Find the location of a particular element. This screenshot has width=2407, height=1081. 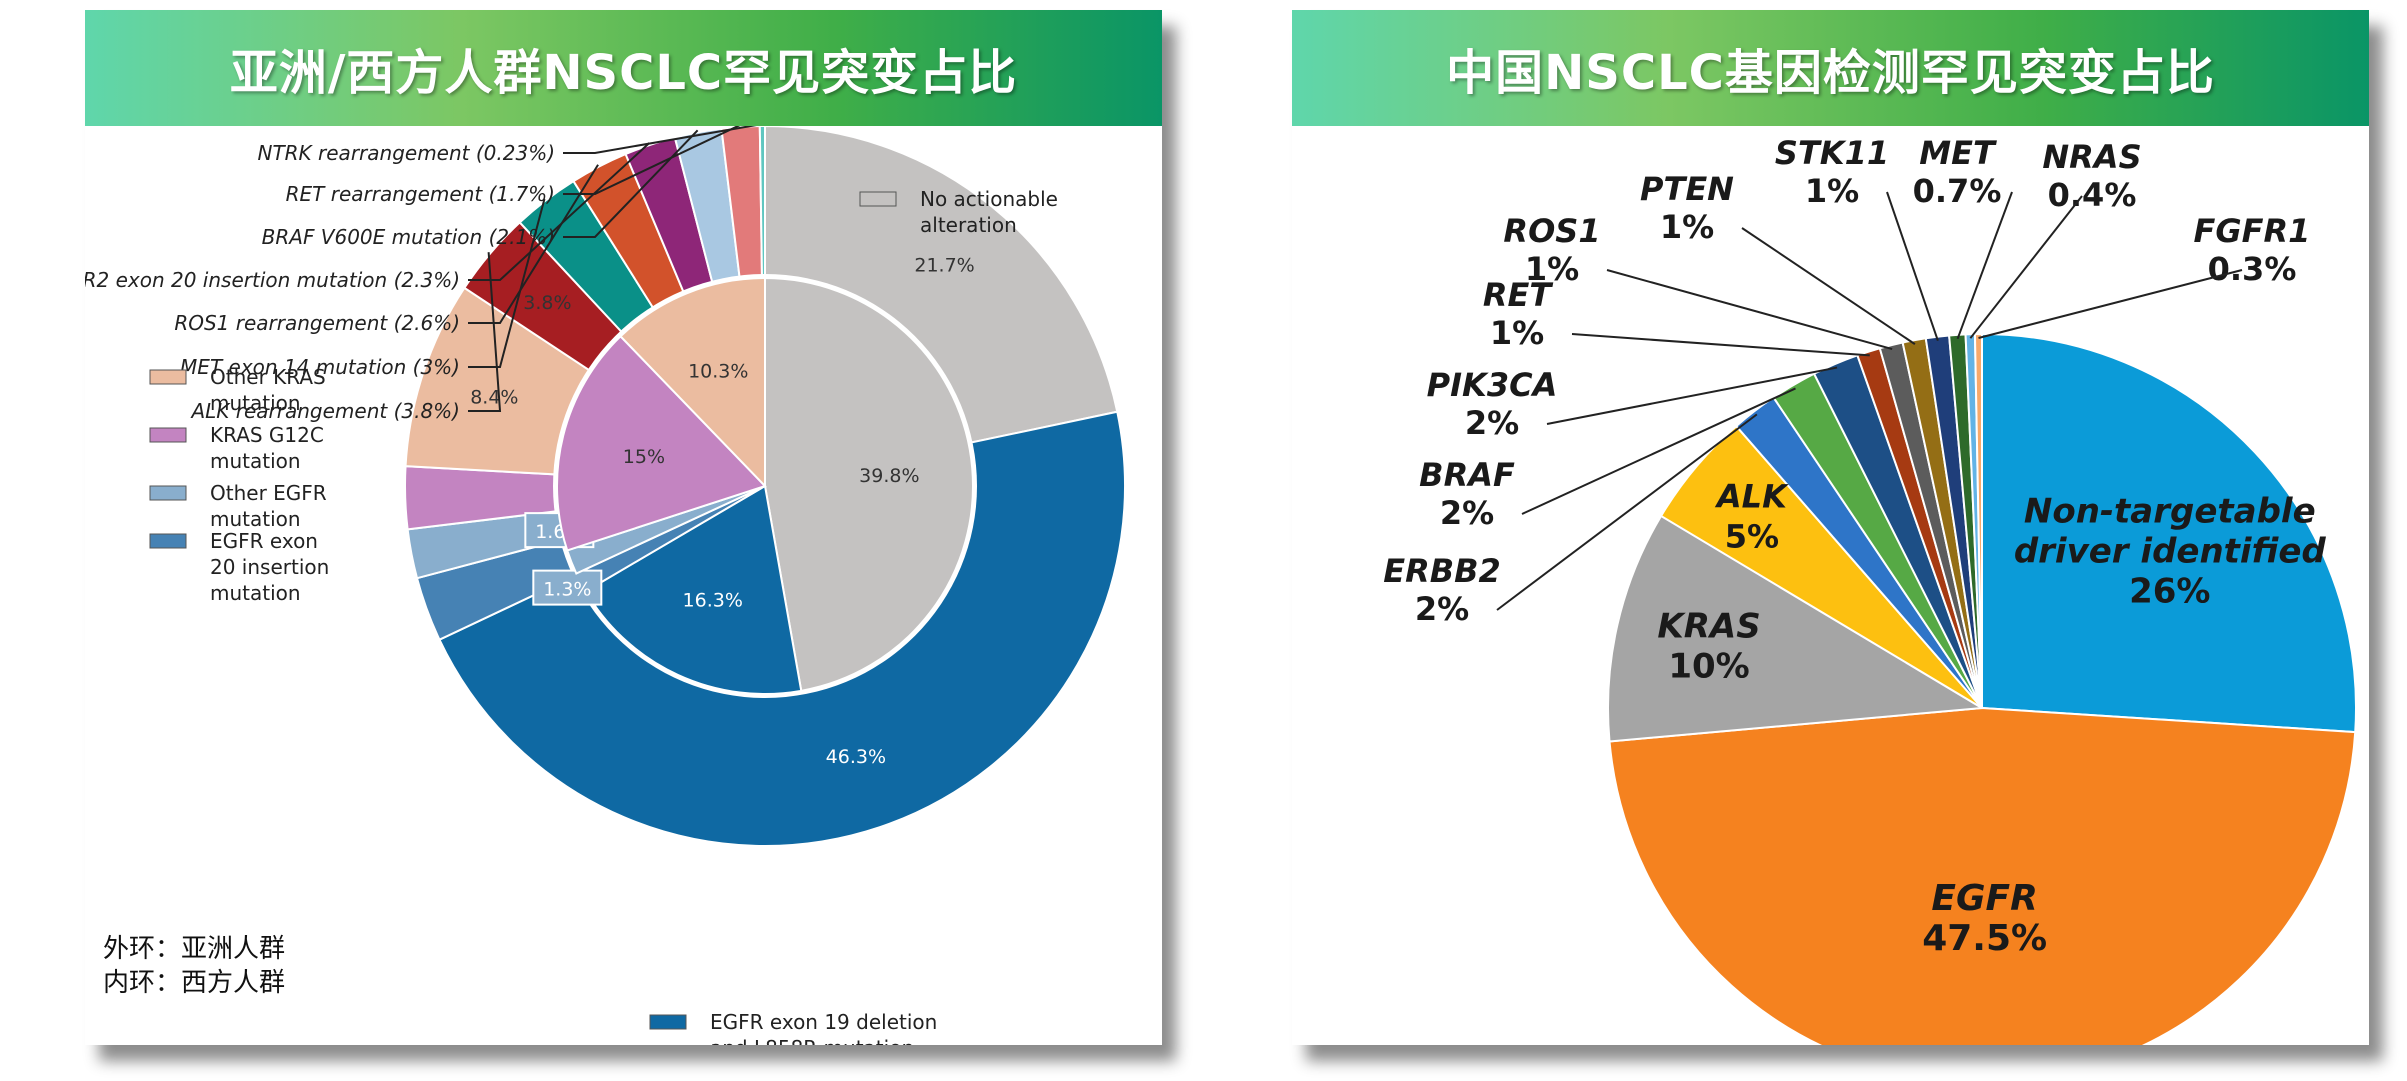

inner-slice-kras-g12c-mutation is located at coordinates (661, 443).